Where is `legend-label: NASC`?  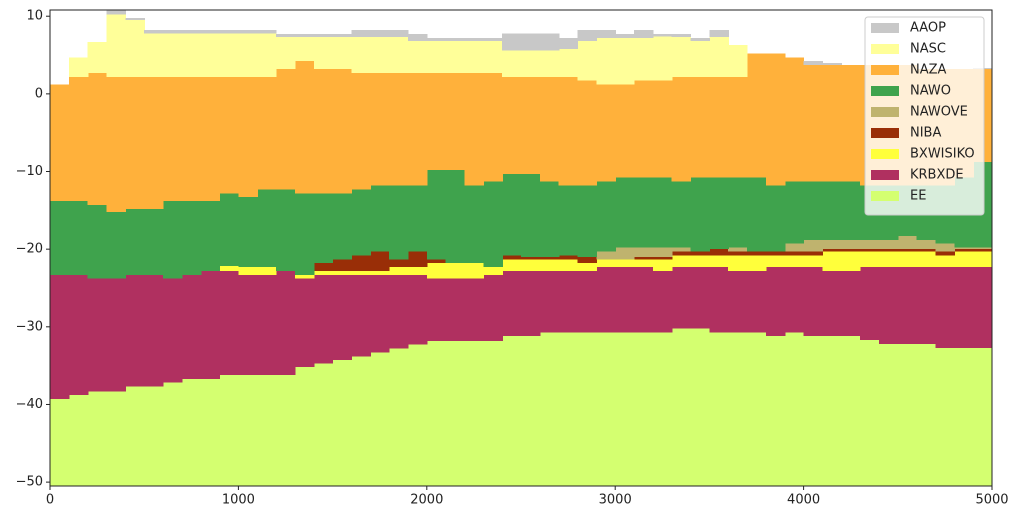
legend-label: NASC is located at coordinates (928, 49).